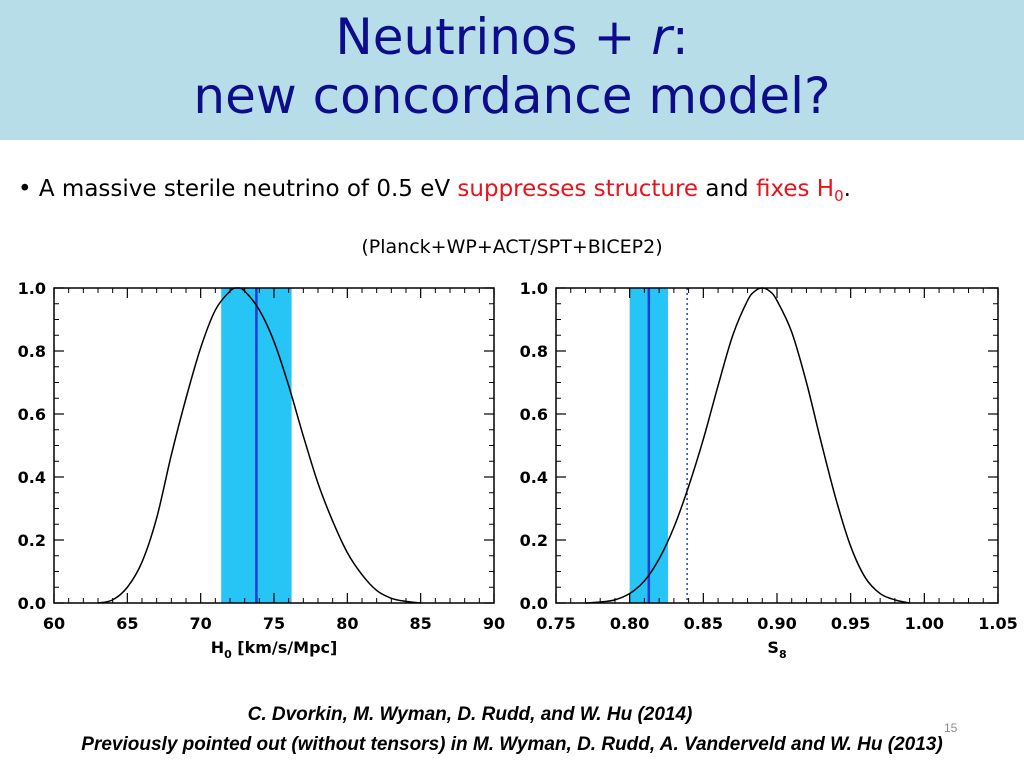  I want to click on chart0-xtick-label: 80, so click(347, 623).